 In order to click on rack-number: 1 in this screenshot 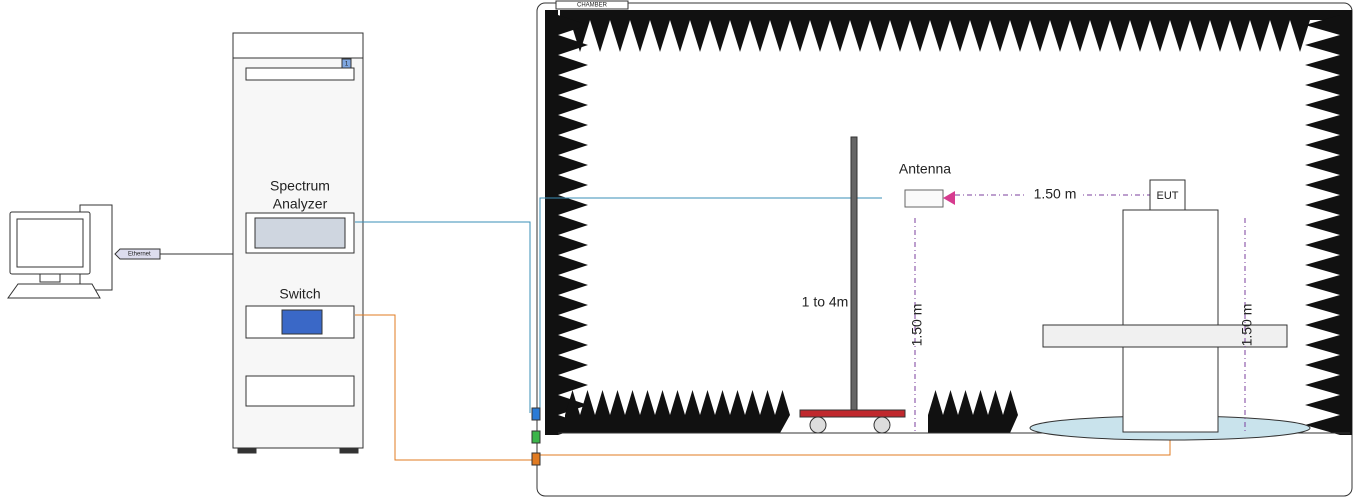, I will do `click(347, 65)`.